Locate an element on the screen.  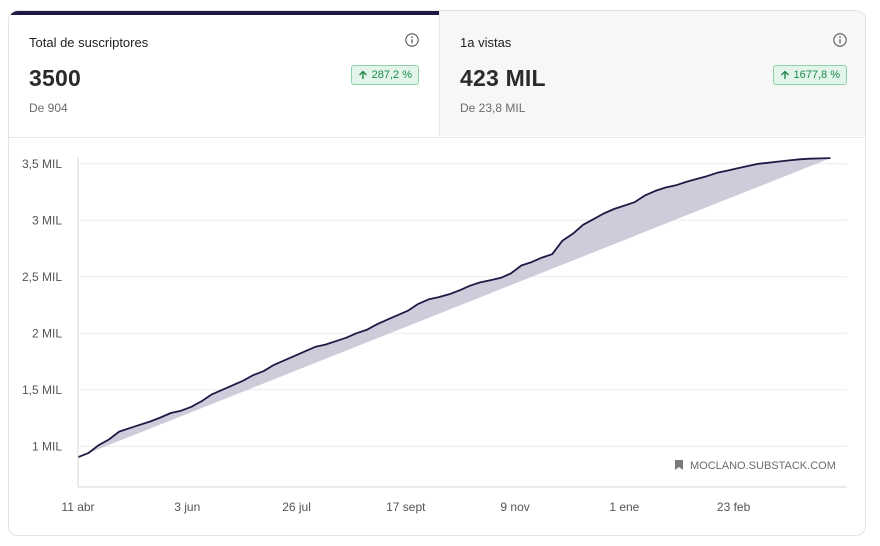
change-badge: 1677,8 % is located at coordinates (809, 75).